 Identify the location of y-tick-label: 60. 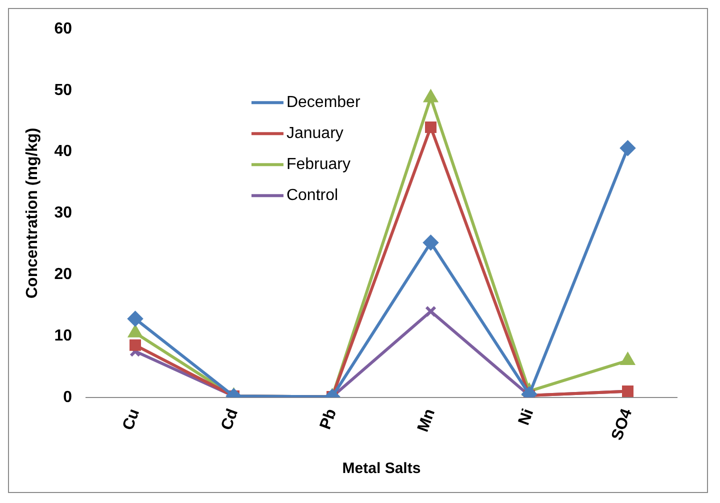
(63, 29).